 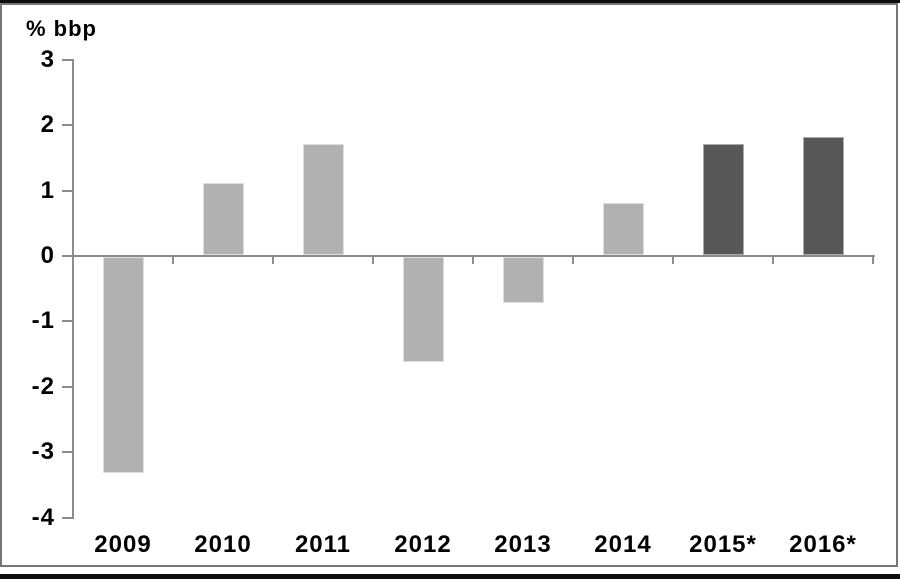 I want to click on y-axis-tick-label: -2, so click(x=43, y=386).